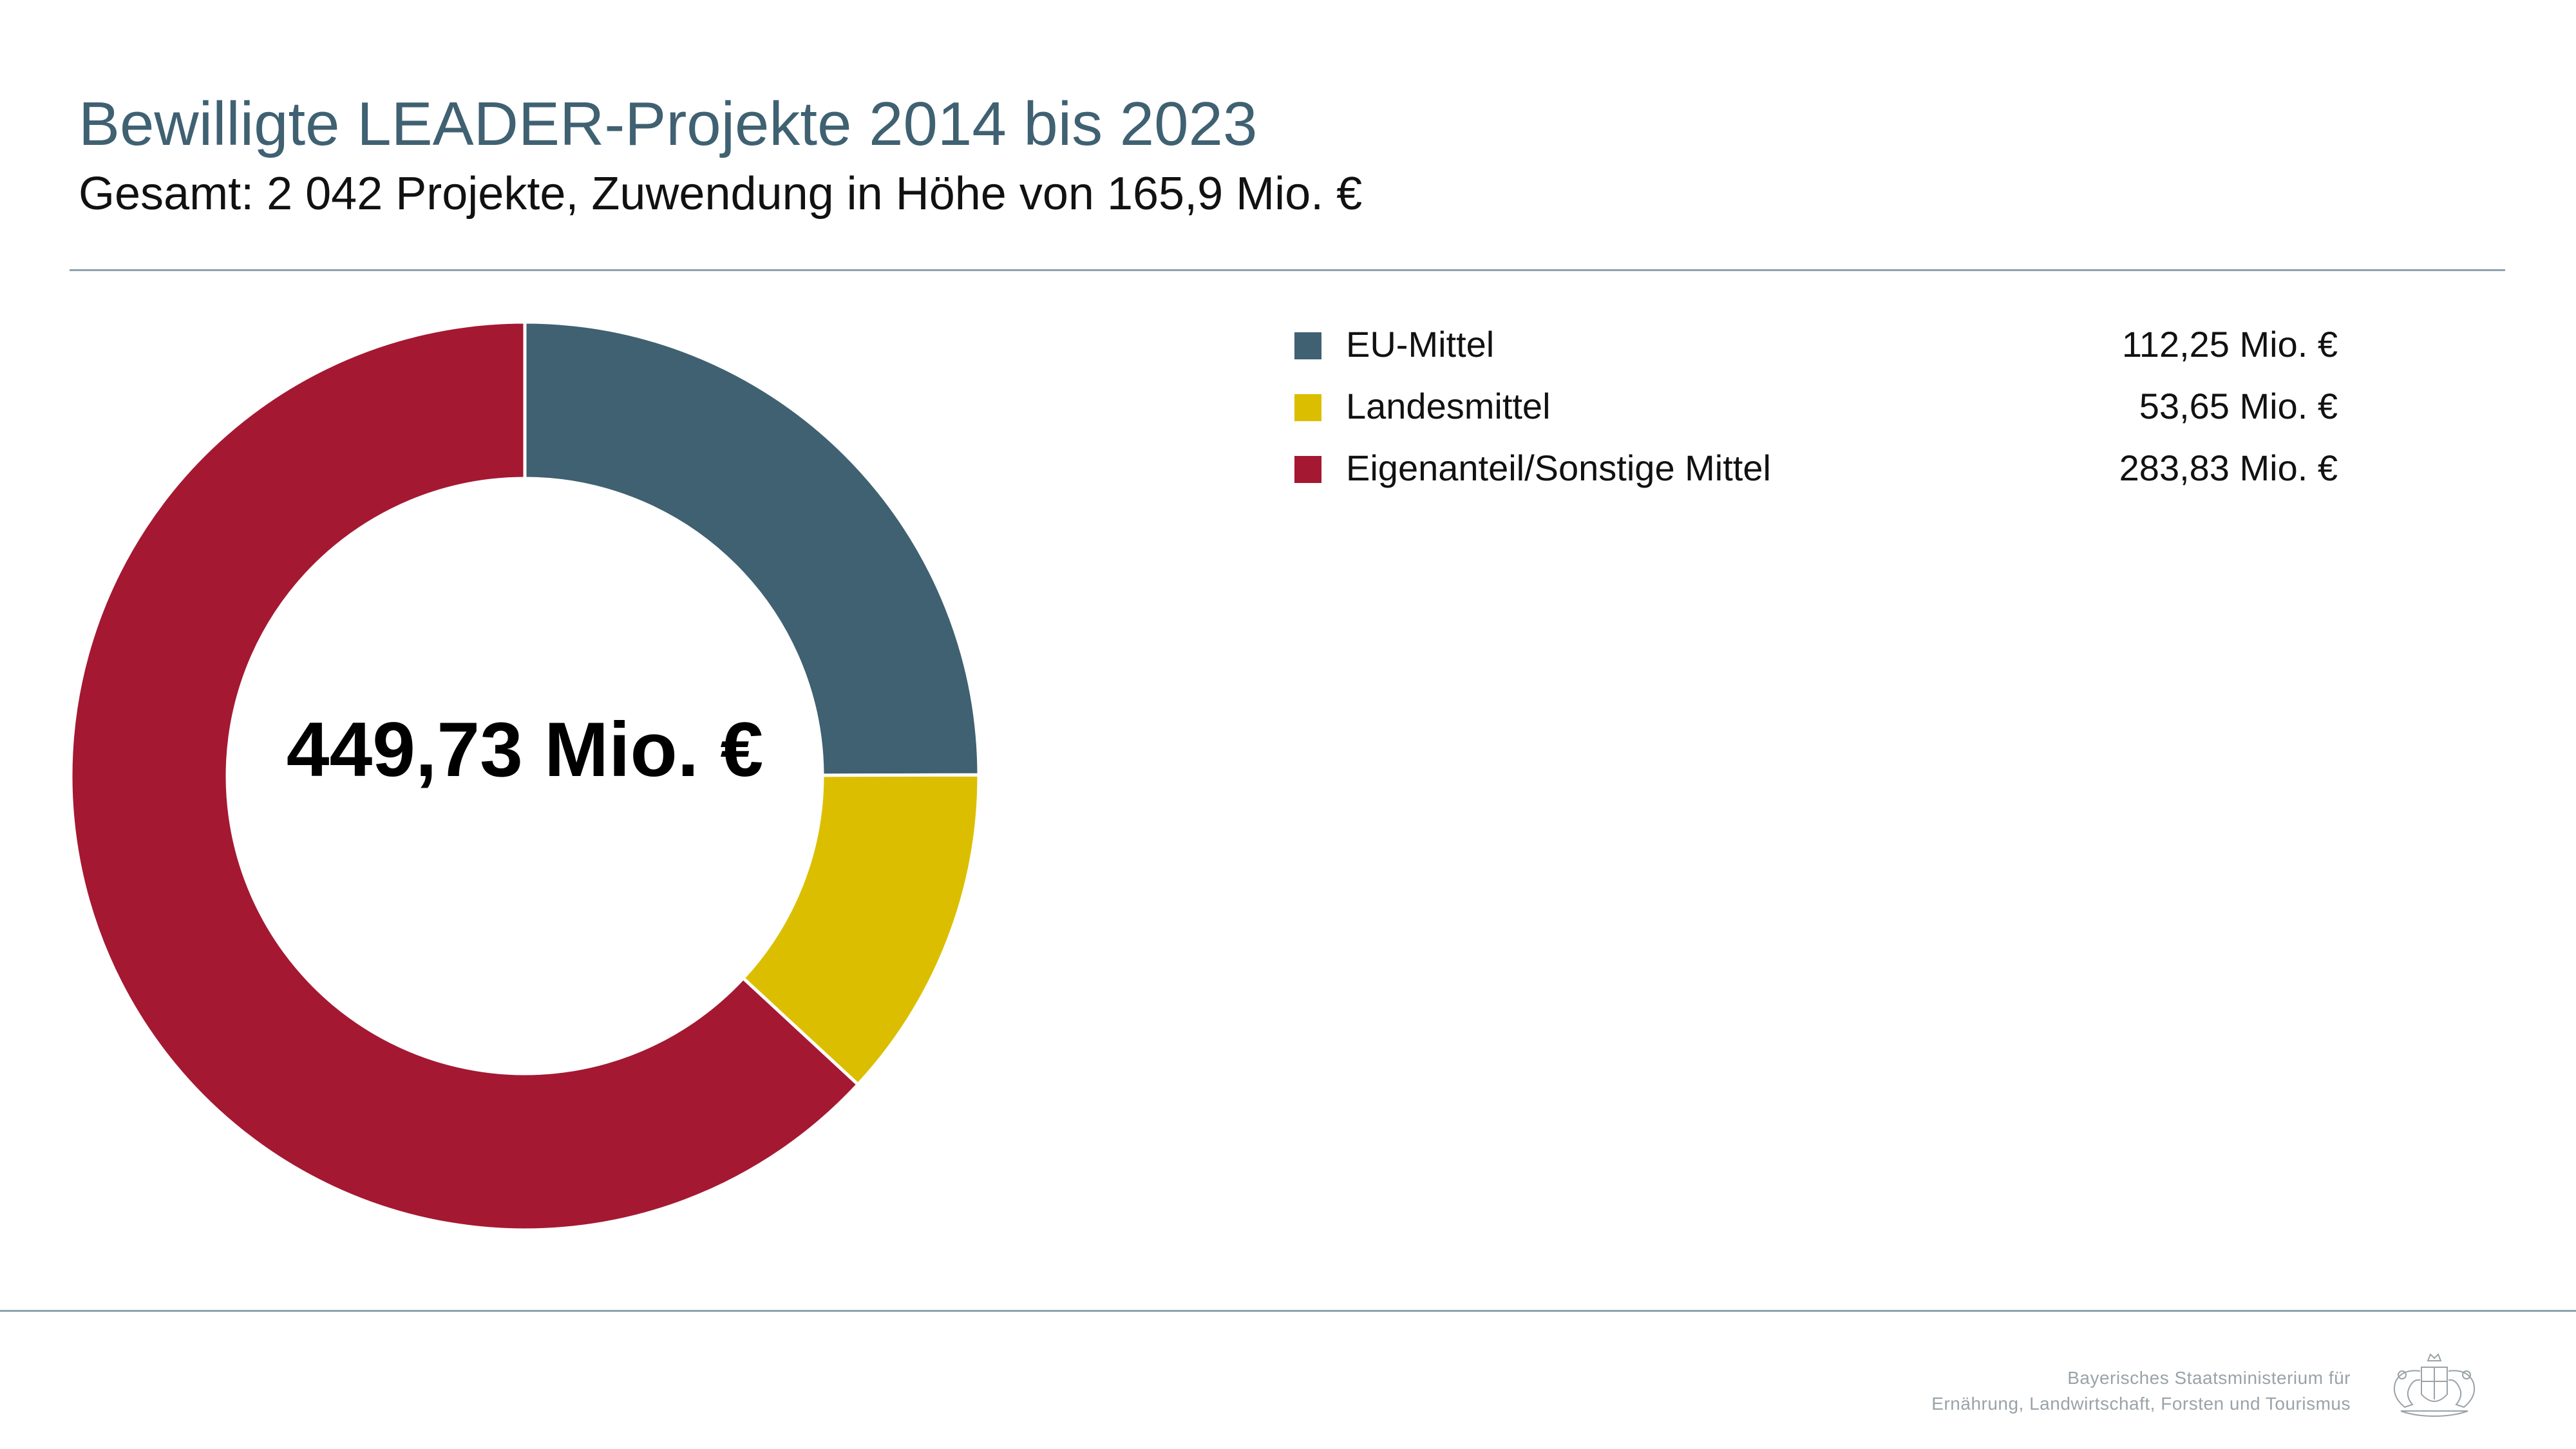 This screenshot has width=2576, height=1449. I want to click on legend-value: 53,65 Mio. €, so click(2238, 406).